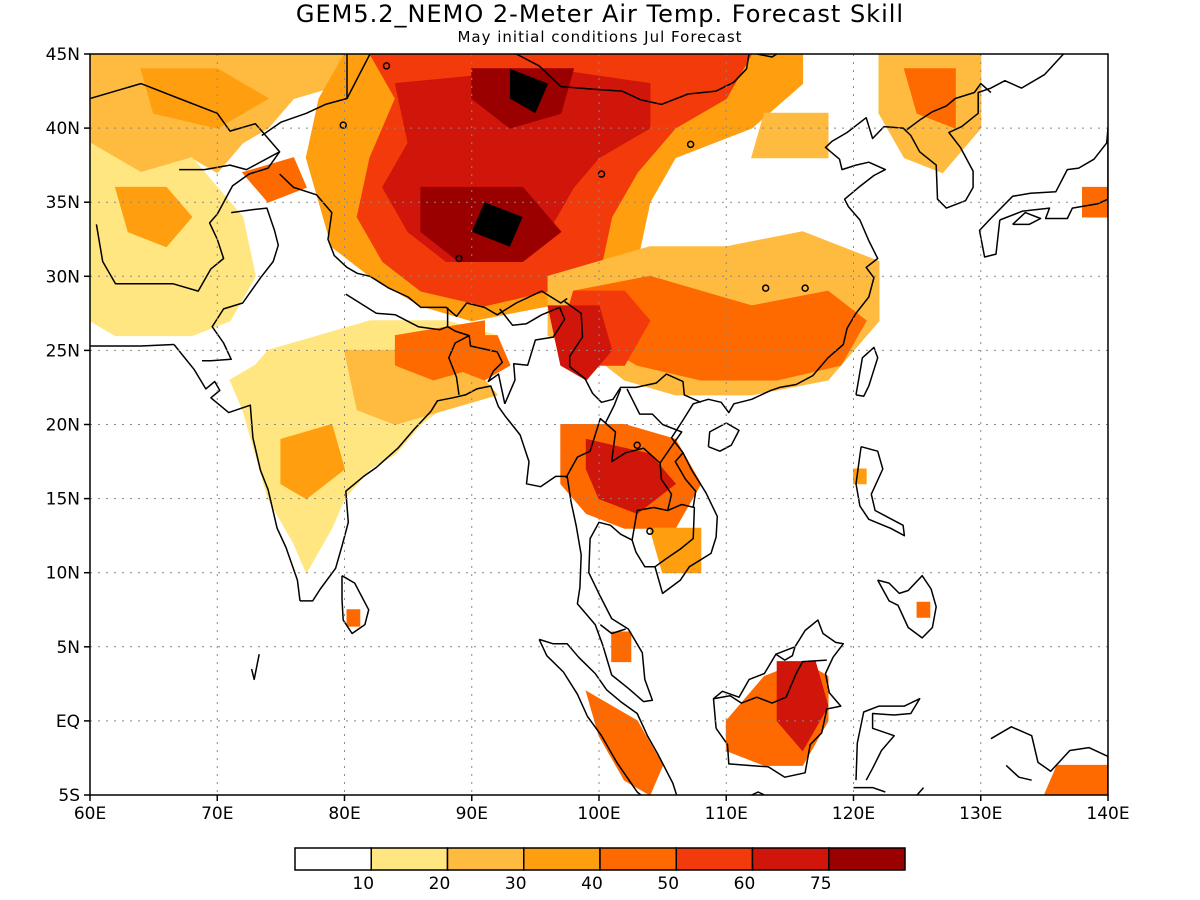  What do you see at coordinates (472, 814) in the screenshot?
I see `x-tick-label: 90E` at bounding box center [472, 814].